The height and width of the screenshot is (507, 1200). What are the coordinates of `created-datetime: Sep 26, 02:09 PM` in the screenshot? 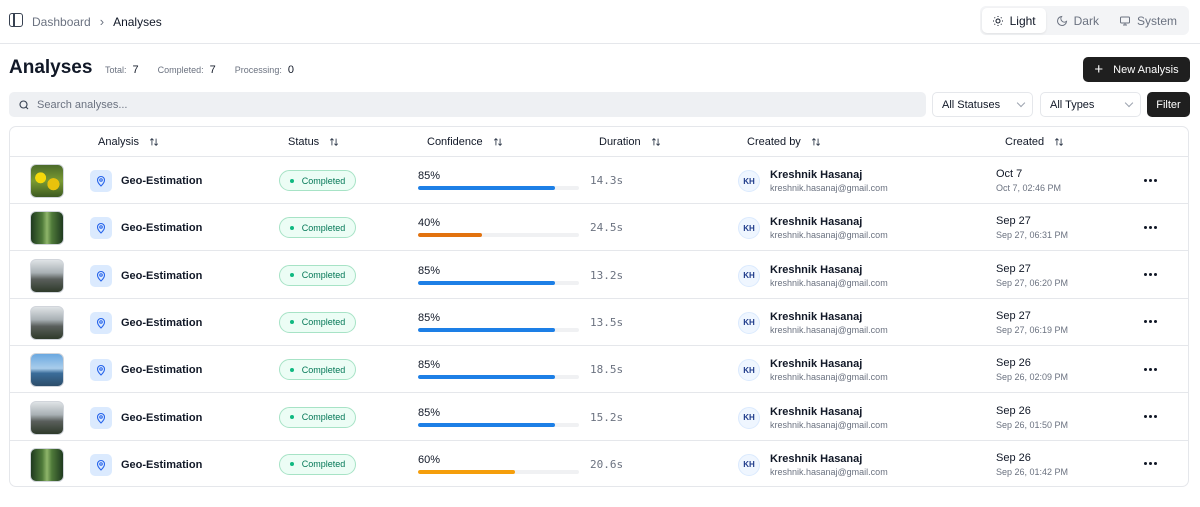 It's located at (1032, 377).